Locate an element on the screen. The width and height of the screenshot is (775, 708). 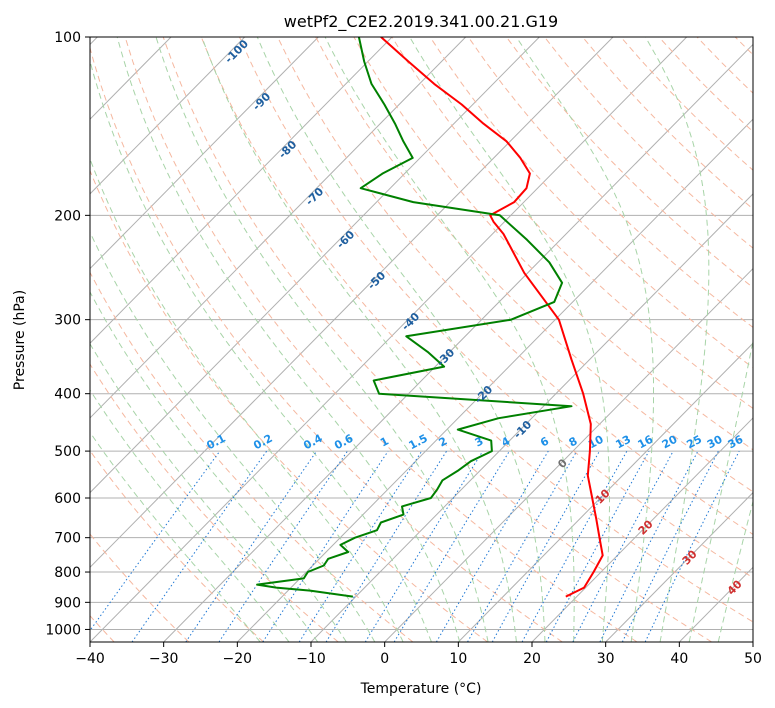
y-tick-label: 1000 is located at coordinates (63, 630).